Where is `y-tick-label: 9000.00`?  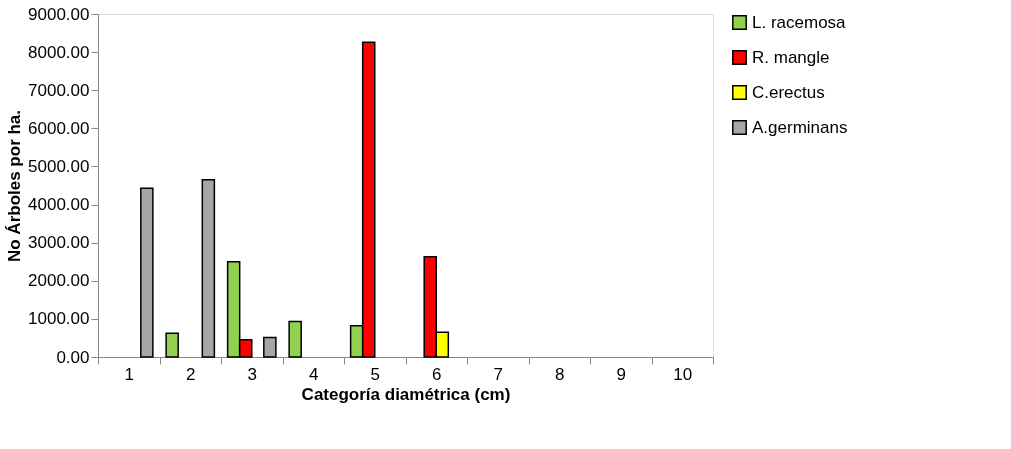
y-tick-label: 9000.00 is located at coordinates (59, 14).